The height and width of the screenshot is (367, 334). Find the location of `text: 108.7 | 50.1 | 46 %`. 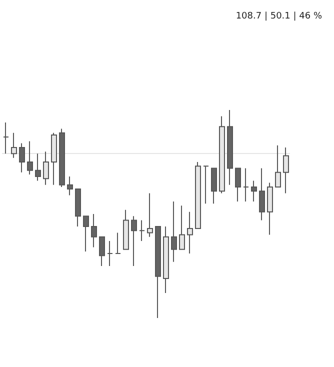

text: 108.7 | 50.1 | 46 % is located at coordinates (279, 17).